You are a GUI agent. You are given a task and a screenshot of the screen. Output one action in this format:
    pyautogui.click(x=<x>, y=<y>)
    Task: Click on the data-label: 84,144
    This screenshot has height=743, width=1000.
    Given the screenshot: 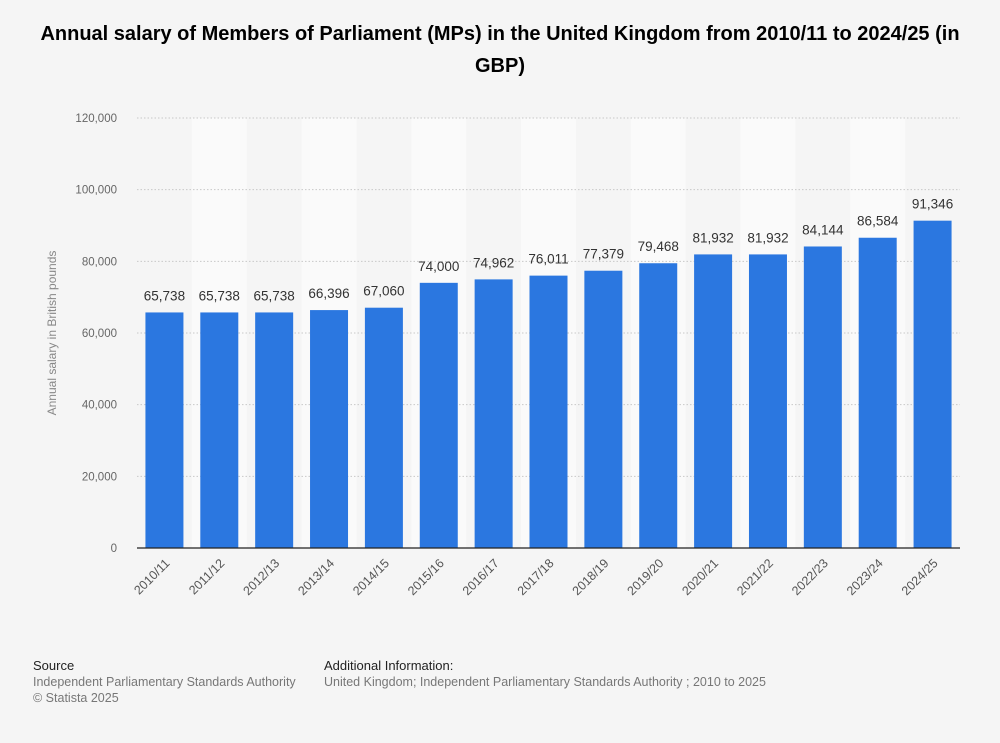 What is the action you would take?
    pyautogui.click(x=823, y=229)
    